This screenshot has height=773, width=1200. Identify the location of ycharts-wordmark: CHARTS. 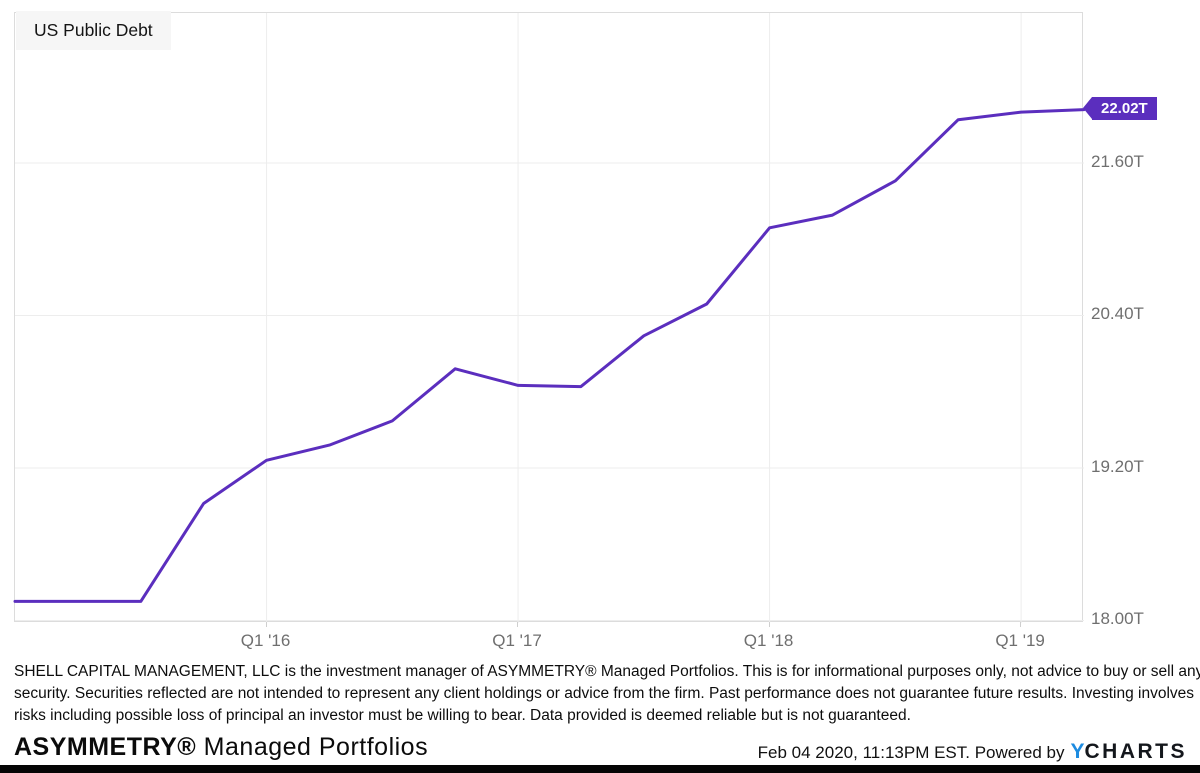
(1135, 751).